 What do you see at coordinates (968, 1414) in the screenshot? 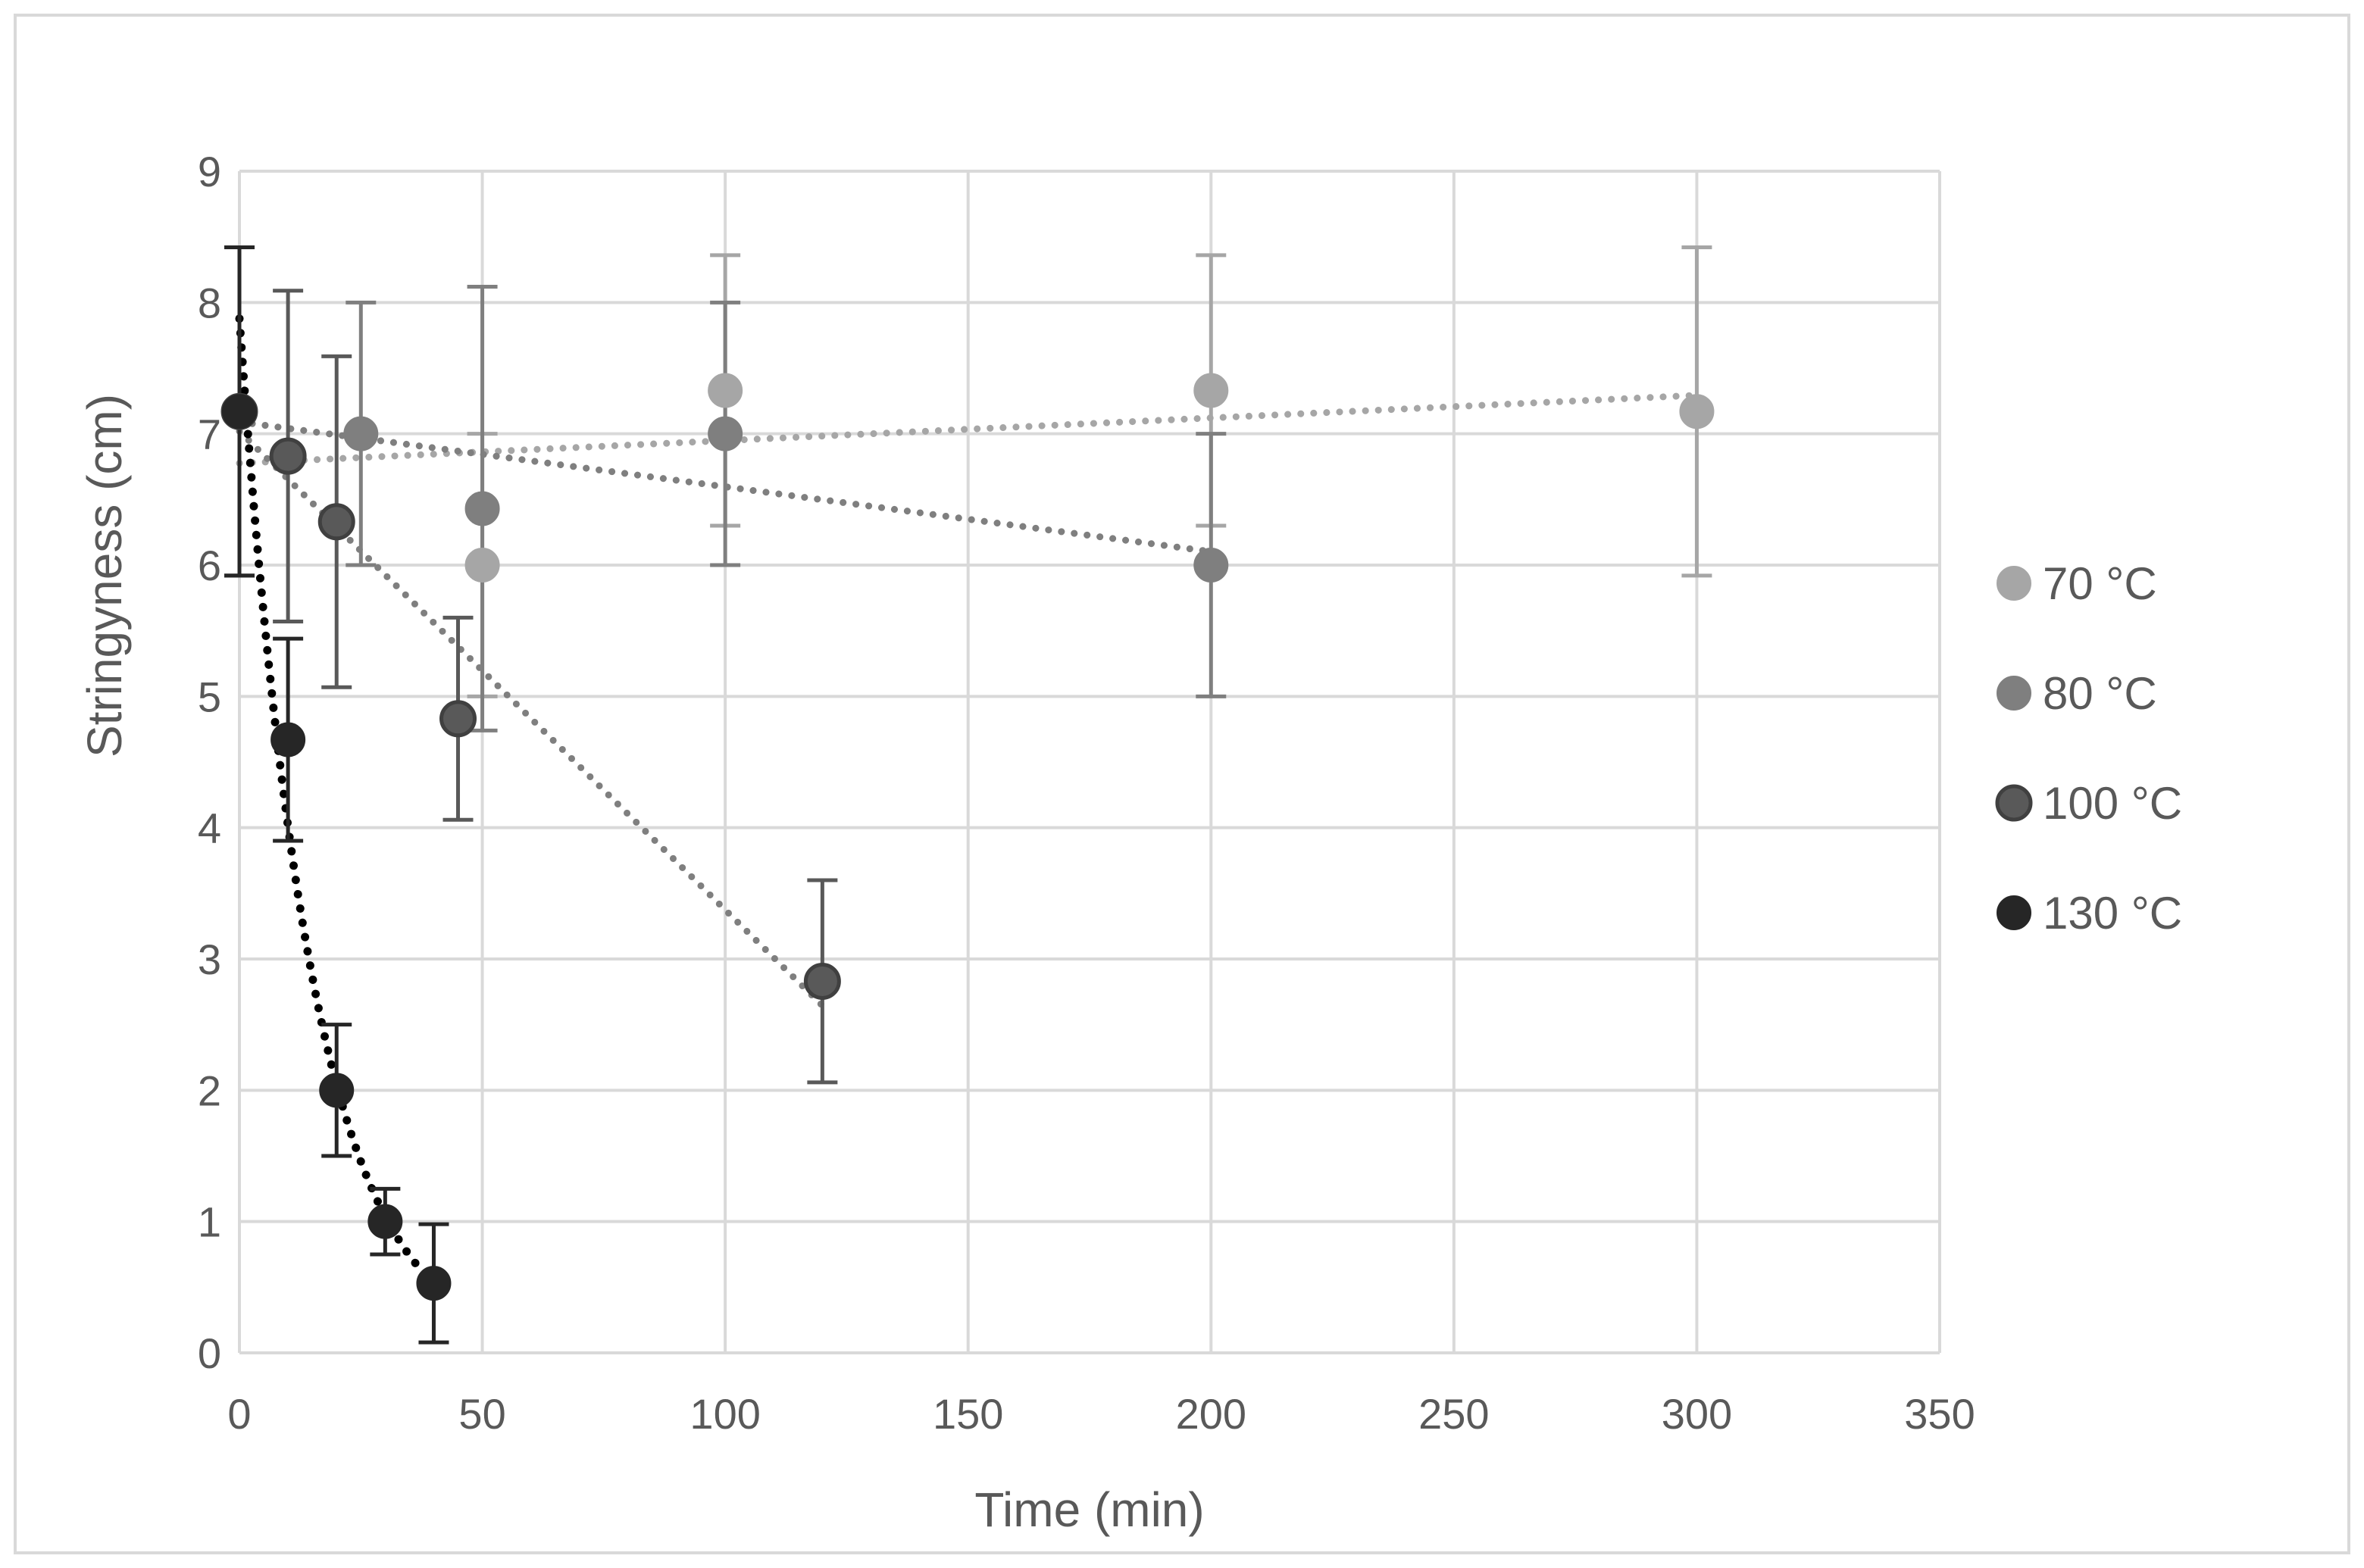
I see `x-tick-label: 150` at bounding box center [968, 1414].